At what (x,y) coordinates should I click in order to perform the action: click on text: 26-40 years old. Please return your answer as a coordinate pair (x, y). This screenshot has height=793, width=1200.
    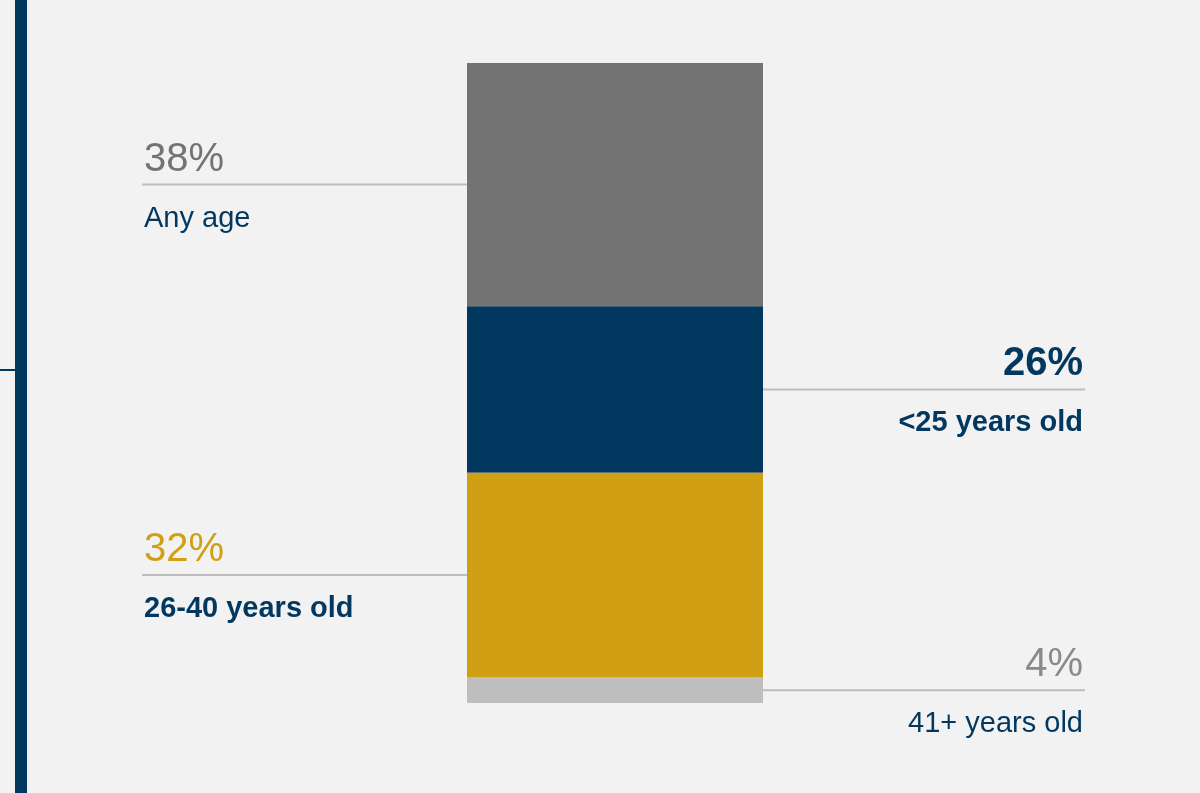
    Looking at the image, I should click on (249, 607).